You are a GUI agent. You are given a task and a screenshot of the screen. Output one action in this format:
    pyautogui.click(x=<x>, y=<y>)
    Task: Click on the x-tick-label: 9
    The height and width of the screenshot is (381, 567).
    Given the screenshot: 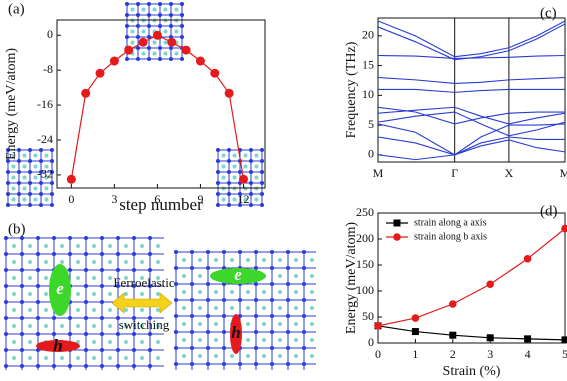 What is the action you would take?
    pyautogui.click(x=200, y=199)
    